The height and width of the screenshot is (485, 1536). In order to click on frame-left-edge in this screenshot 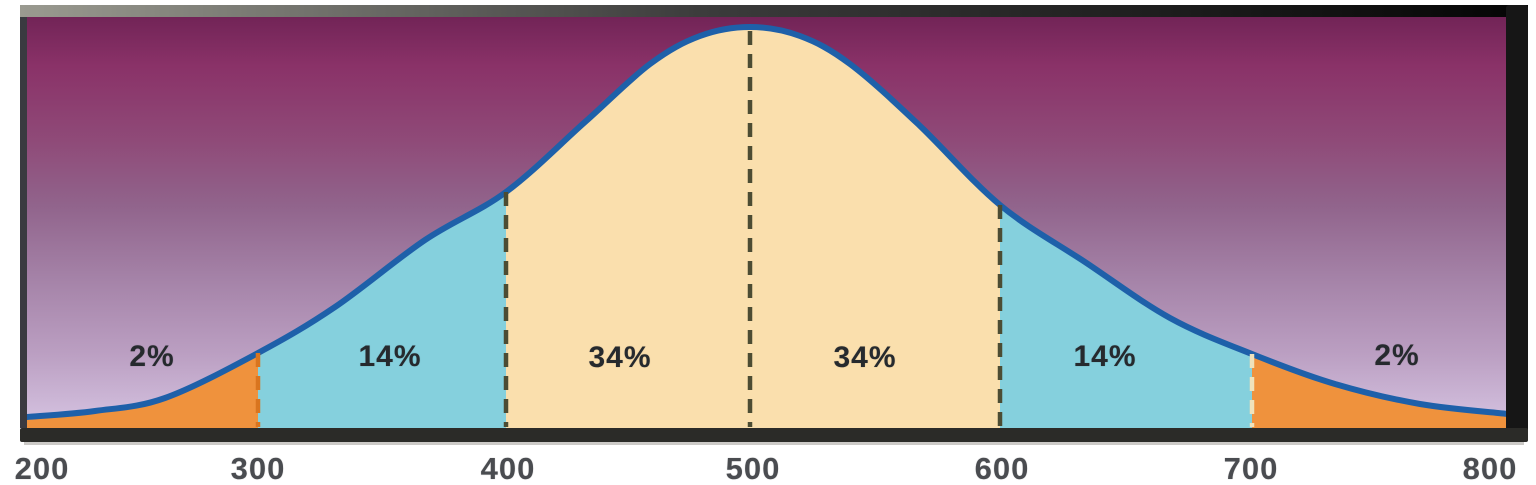, I will do `click(23, 222)`.